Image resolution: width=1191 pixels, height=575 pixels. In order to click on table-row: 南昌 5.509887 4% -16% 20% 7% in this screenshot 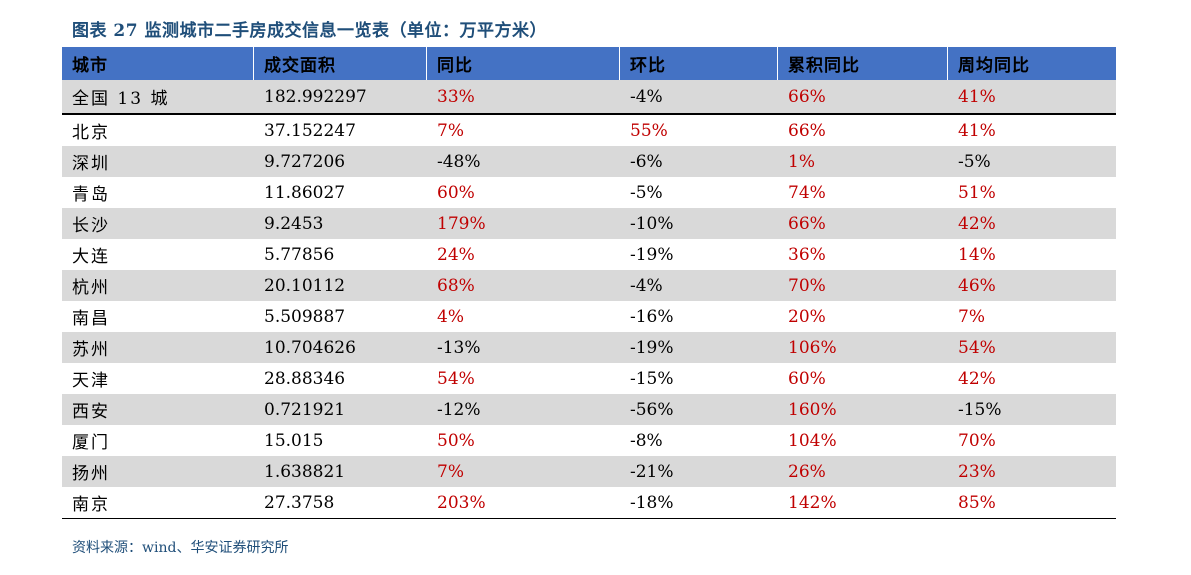, I will do `click(589, 316)`.